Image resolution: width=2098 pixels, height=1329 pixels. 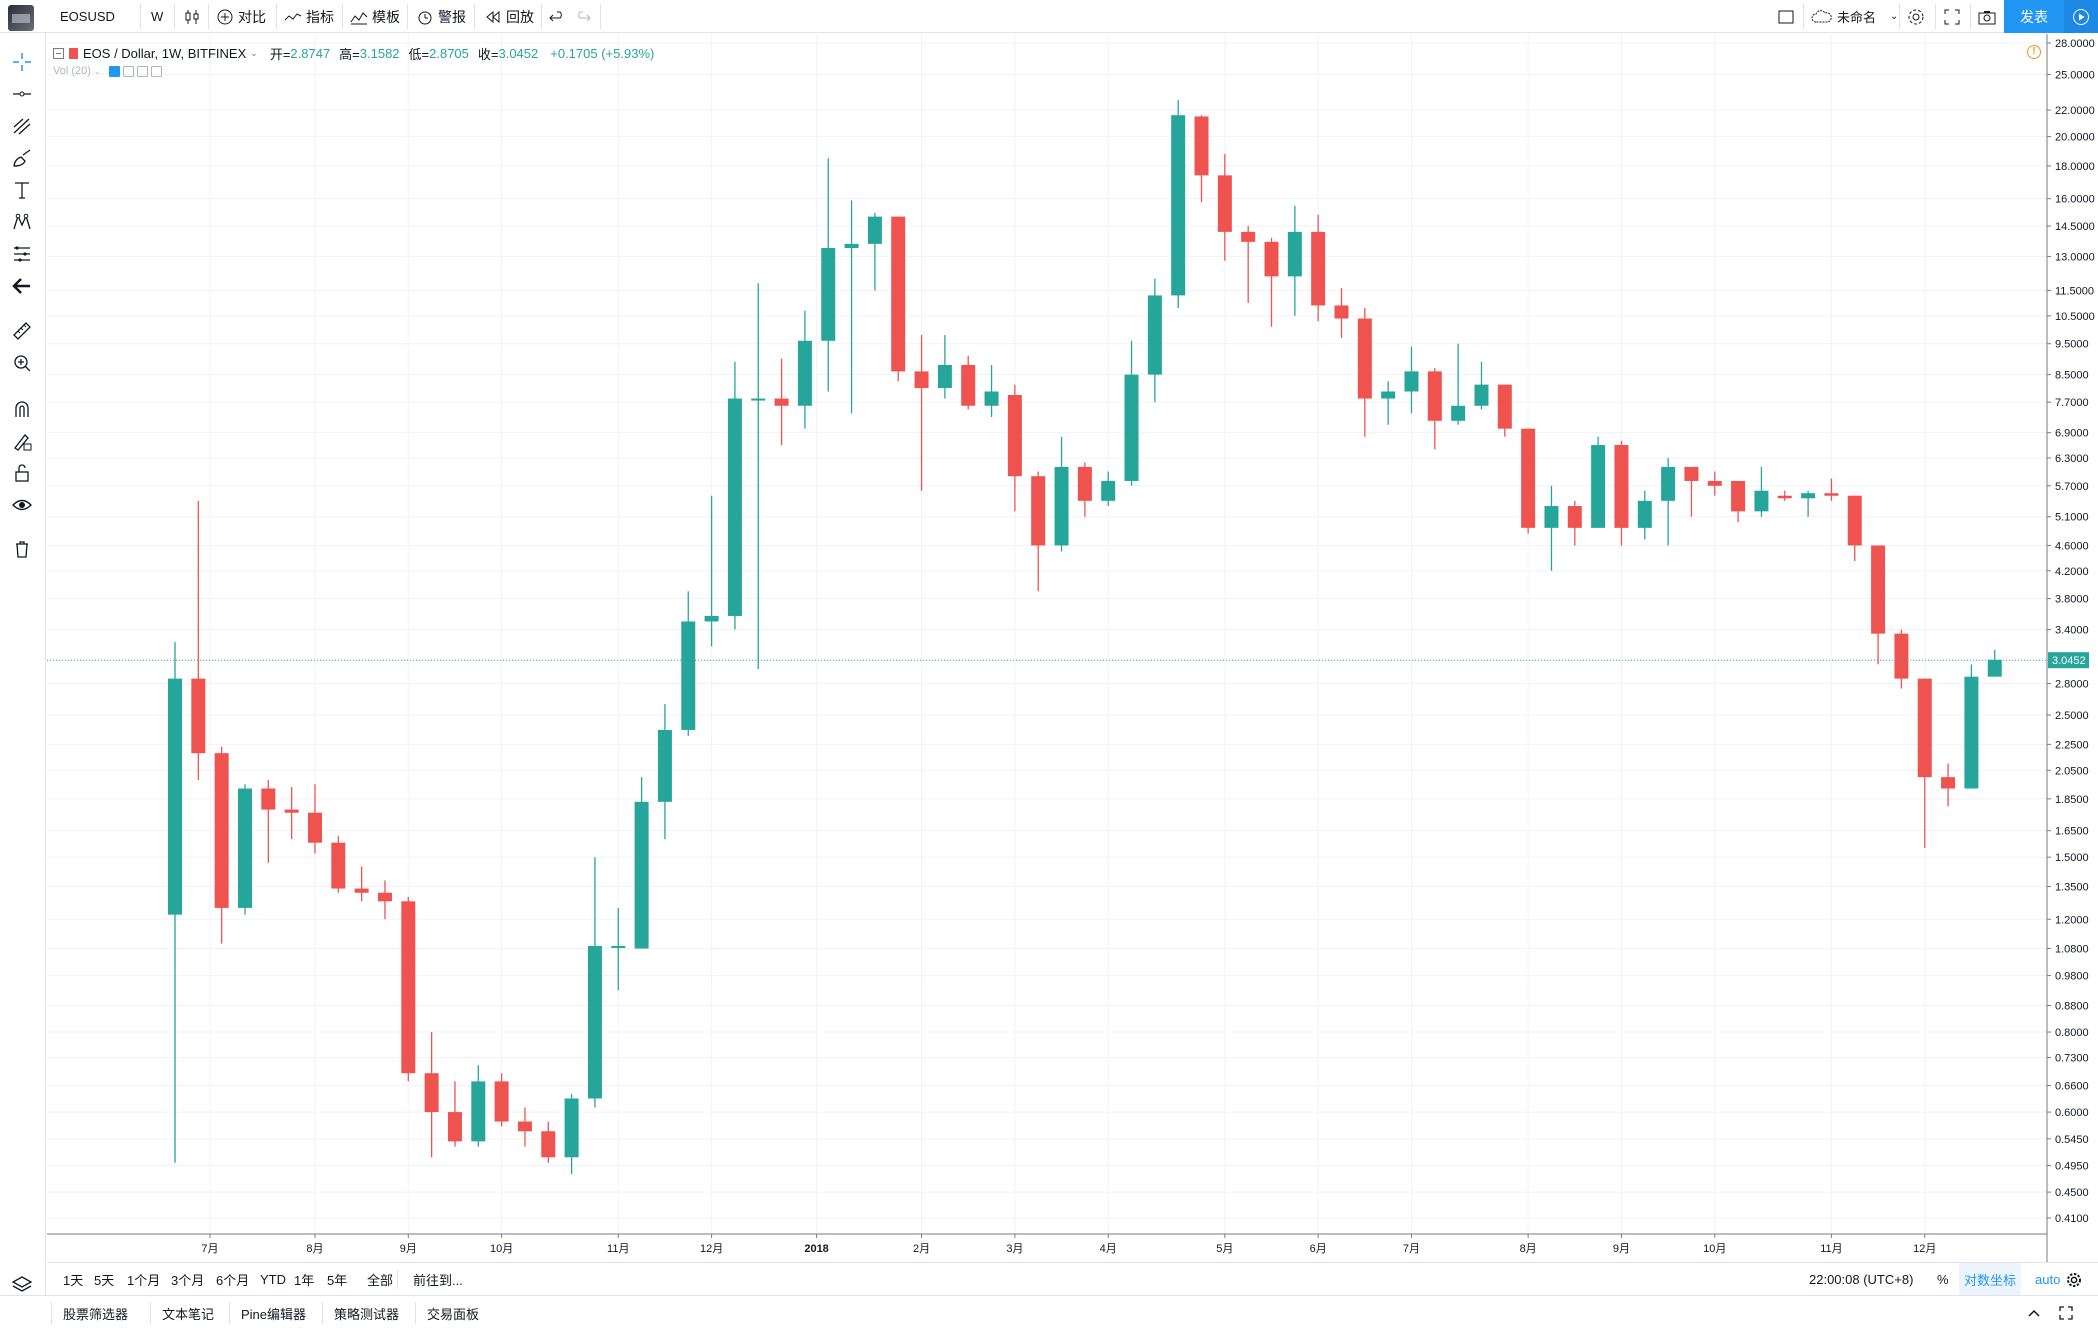 What do you see at coordinates (22, 158) in the screenshot?
I see `brush-tool` at bounding box center [22, 158].